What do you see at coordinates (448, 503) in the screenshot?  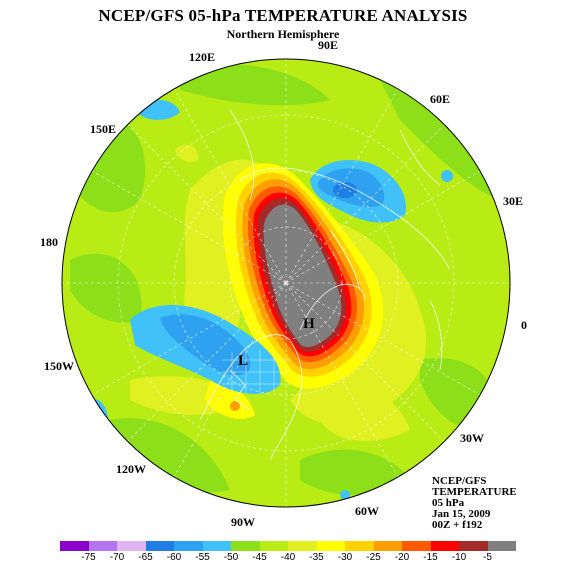 I see `info-line-level: 05 hPa` at bounding box center [448, 503].